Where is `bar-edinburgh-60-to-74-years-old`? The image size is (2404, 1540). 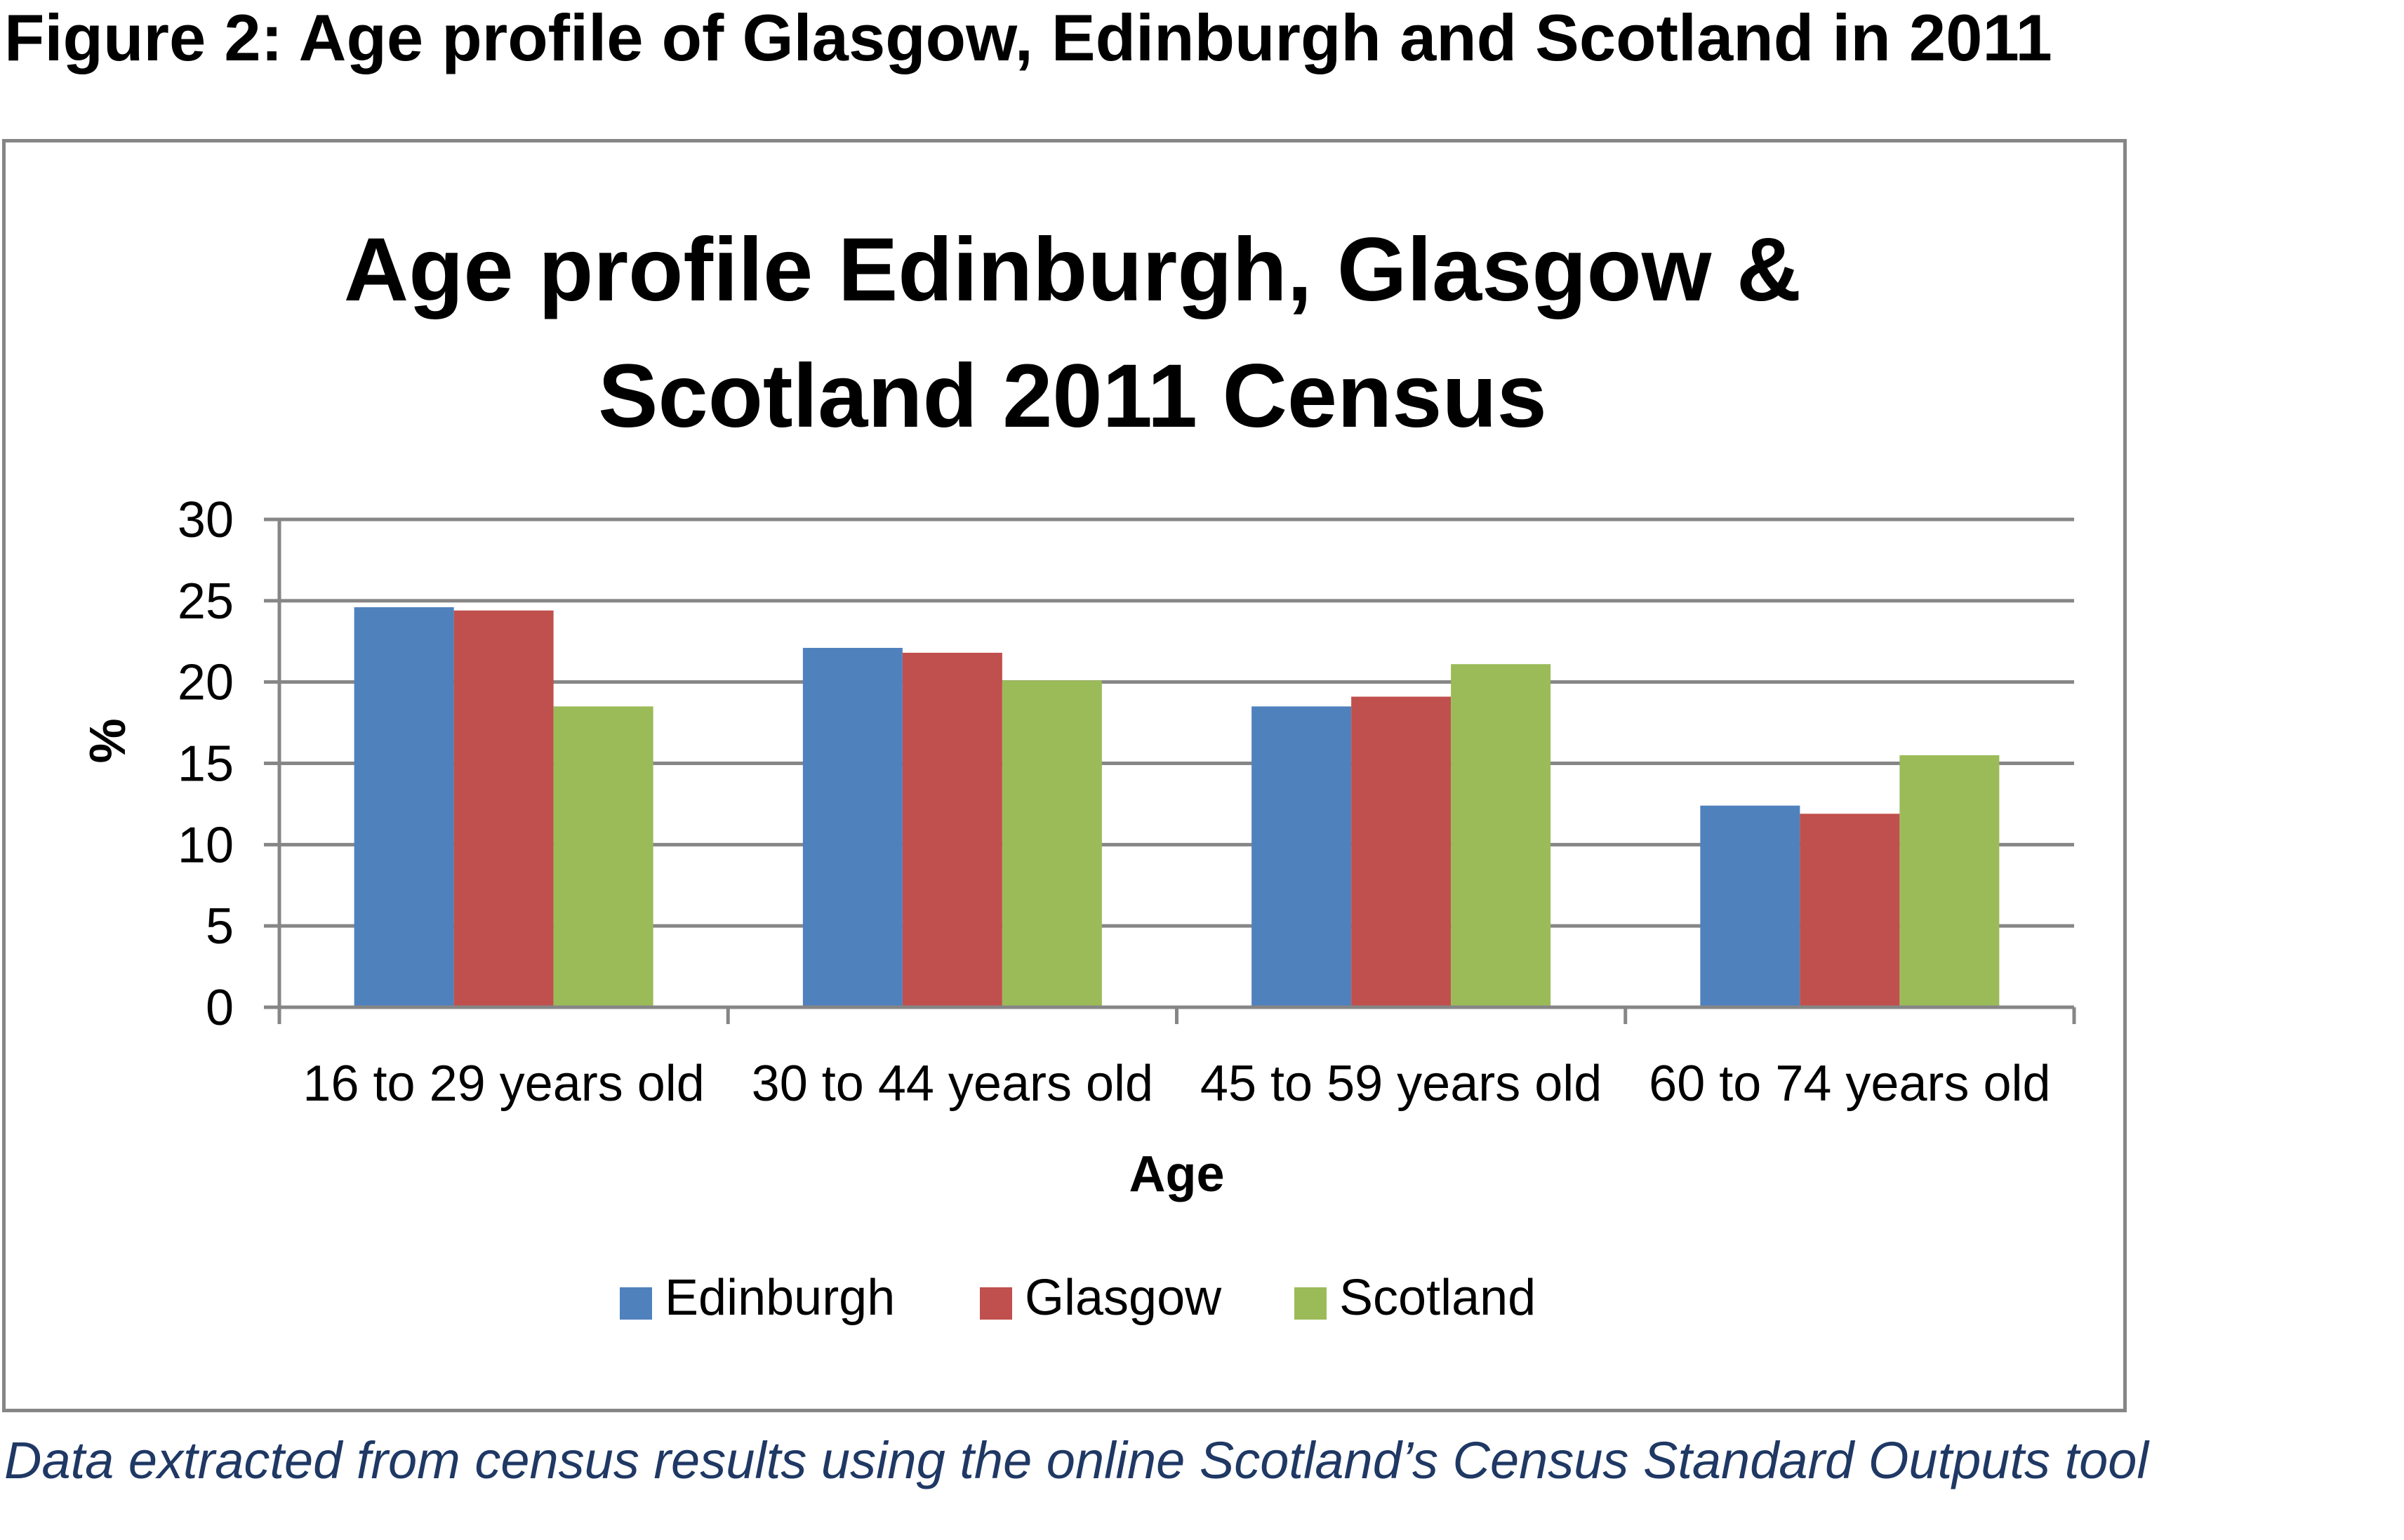 bar-edinburgh-60-to-74-years-old is located at coordinates (1750, 906).